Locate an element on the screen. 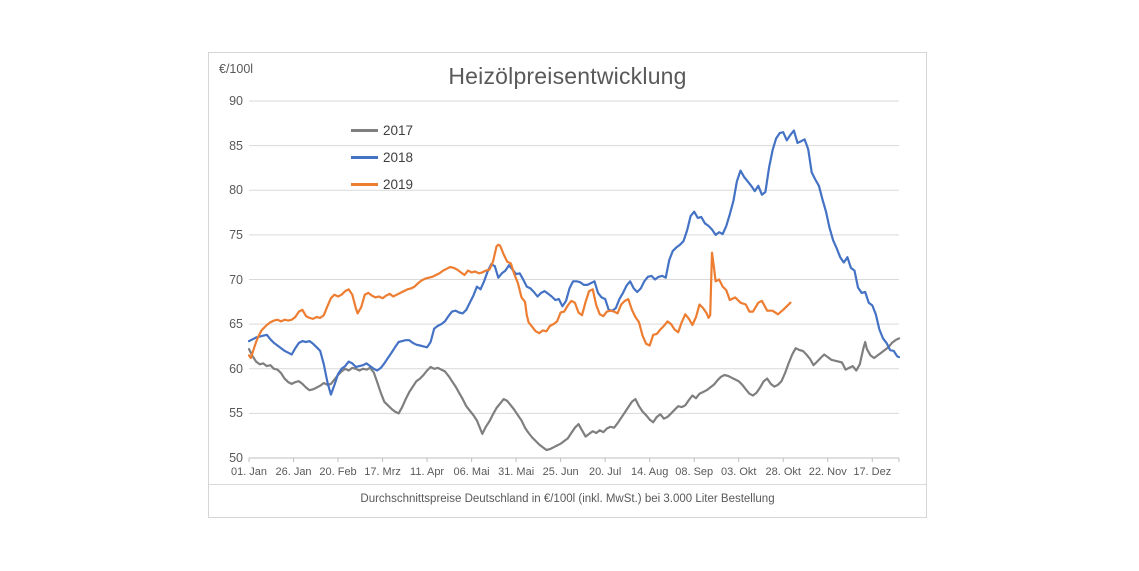  legend-label: 2018 is located at coordinates (398, 157).